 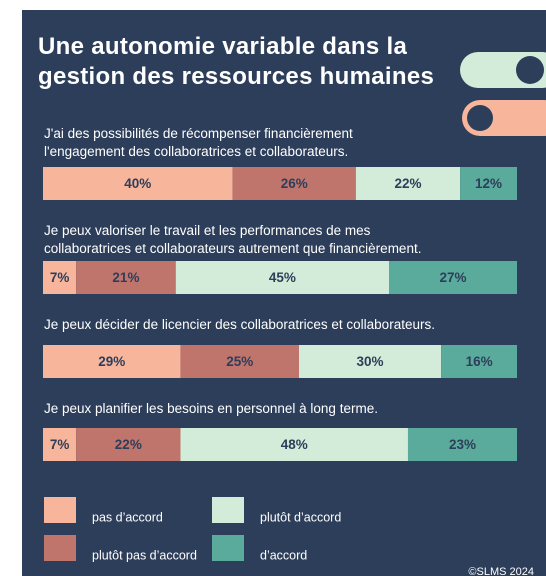 I want to click on data-label: 21%, so click(x=125, y=277).